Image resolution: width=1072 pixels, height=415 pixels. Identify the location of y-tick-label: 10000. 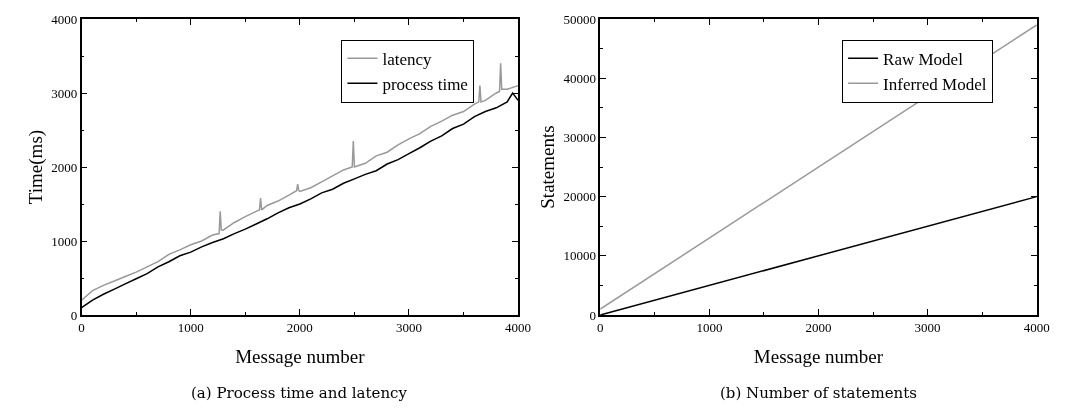
(579, 256).